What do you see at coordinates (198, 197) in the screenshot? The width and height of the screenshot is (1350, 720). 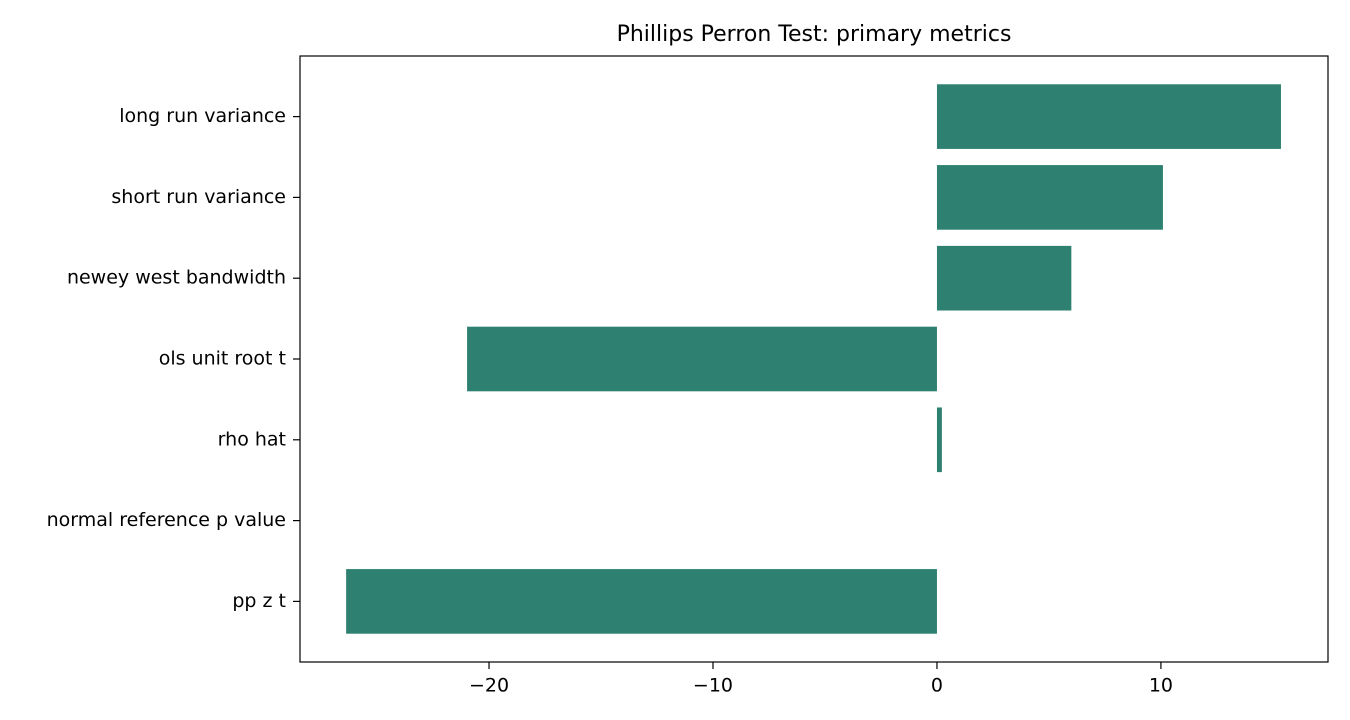 I see `y-tick-label: short run variance` at bounding box center [198, 197].